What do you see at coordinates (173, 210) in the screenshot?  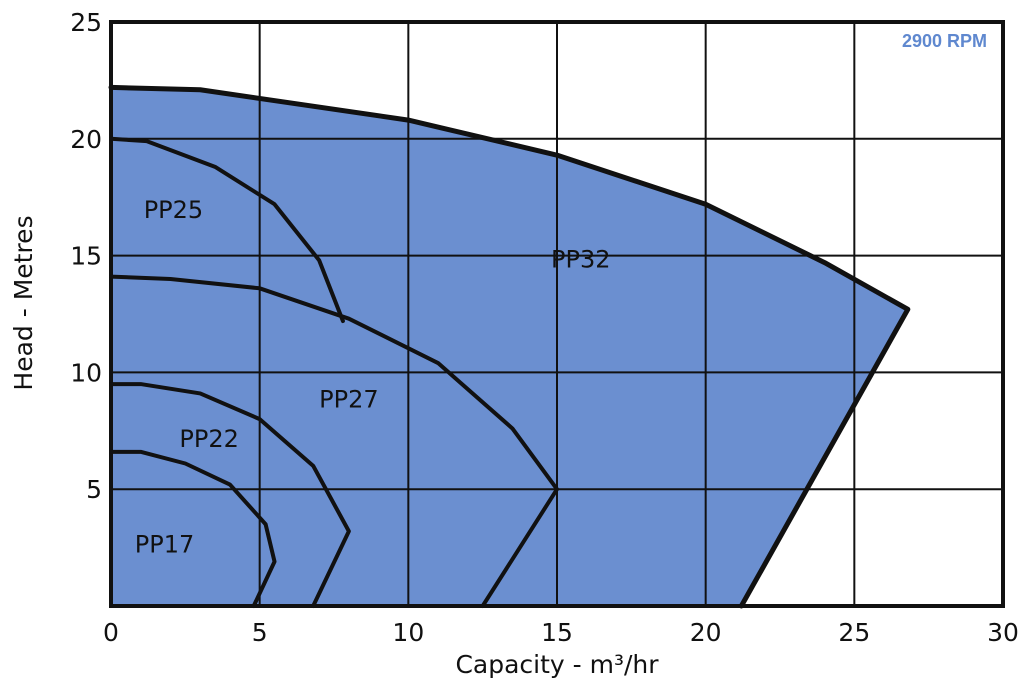 I see `region-label-pp25: PP25` at bounding box center [173, 210].